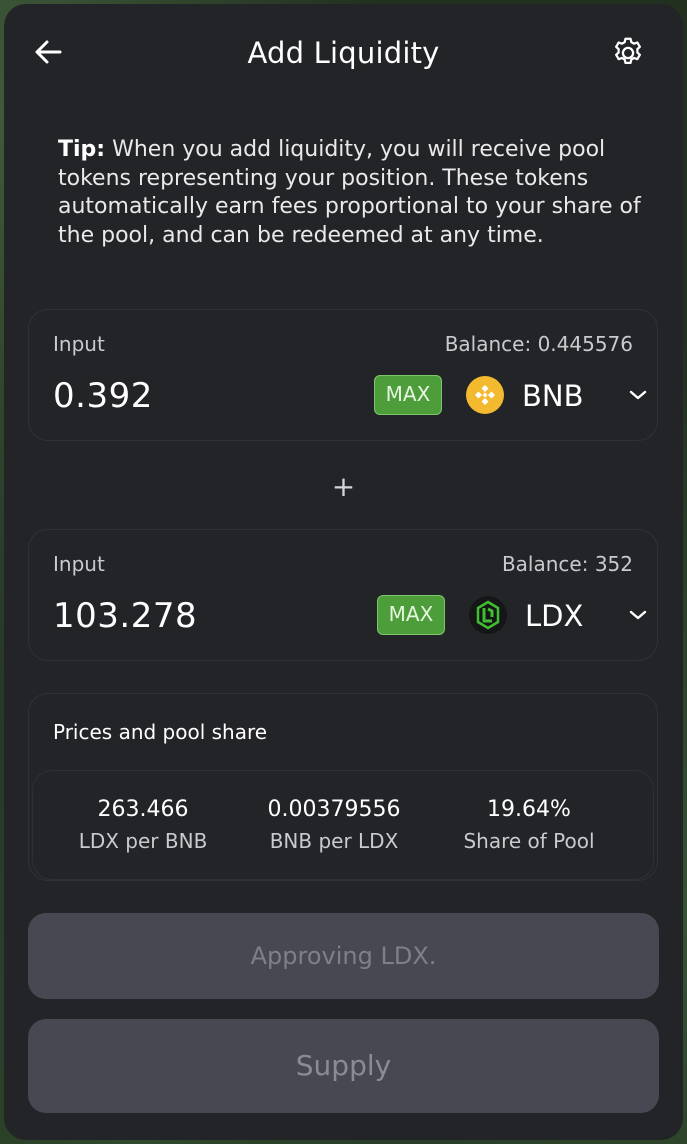 Image resolution: width=687 pixels, height=1144 pixels. What do you see at coordinates (343, 486) in the screenshot?
I see `plus-icon: +` at bounding box center [343, 486].